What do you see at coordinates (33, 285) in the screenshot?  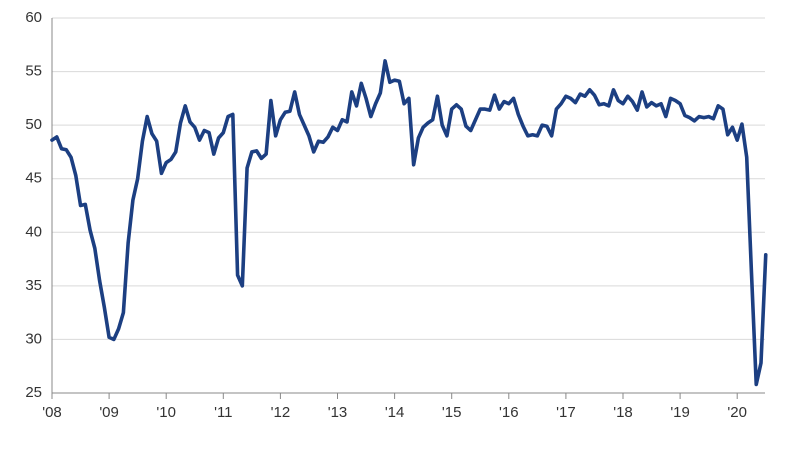 I see `y-tick-label: 35` at bounding box center [33, 285].